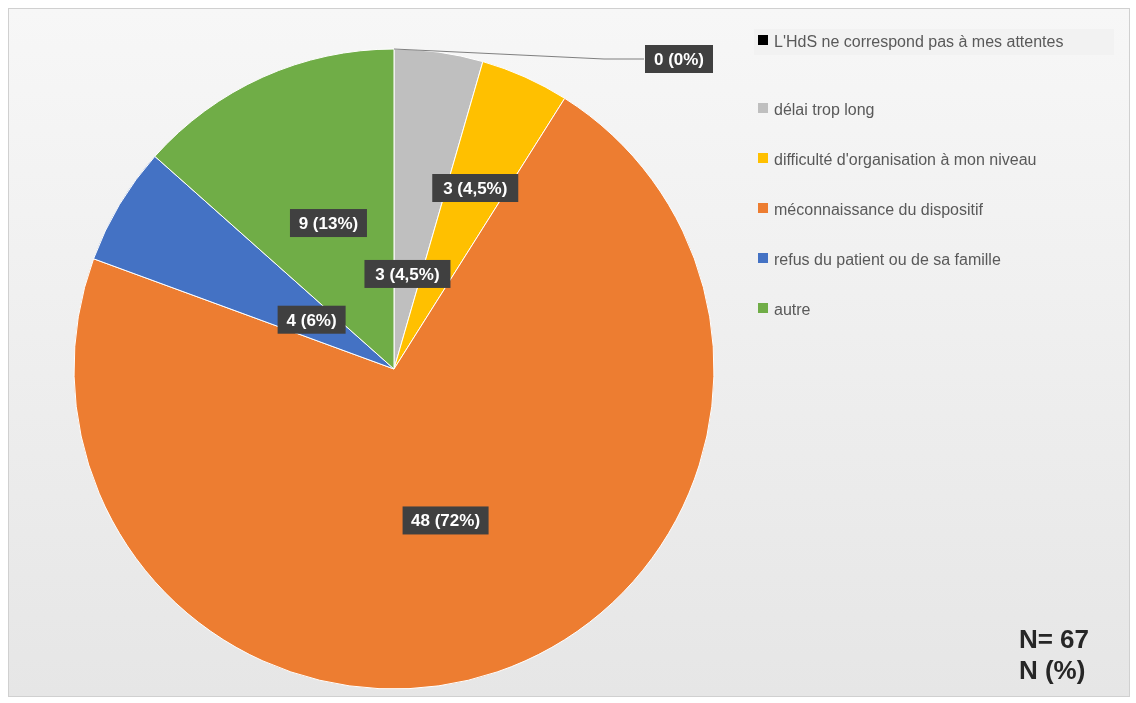 The width and height of the screenshot is (1136, 703). What do you see at coordinates (919, 42) in the screenshot?
I see `legend-label: L'HdS ne correspond pas à mes attentes` at bounding box center [919, 42].